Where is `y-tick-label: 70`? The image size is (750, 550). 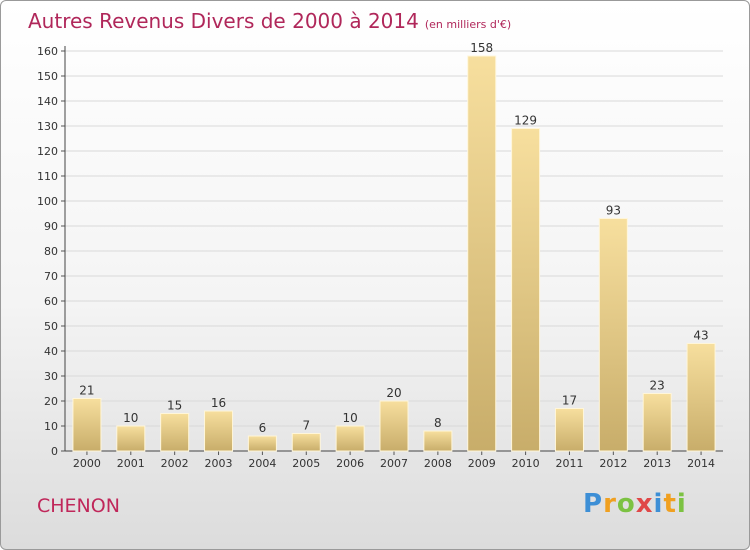 y-tick-label: 70 is located at coordinates (51, 276).